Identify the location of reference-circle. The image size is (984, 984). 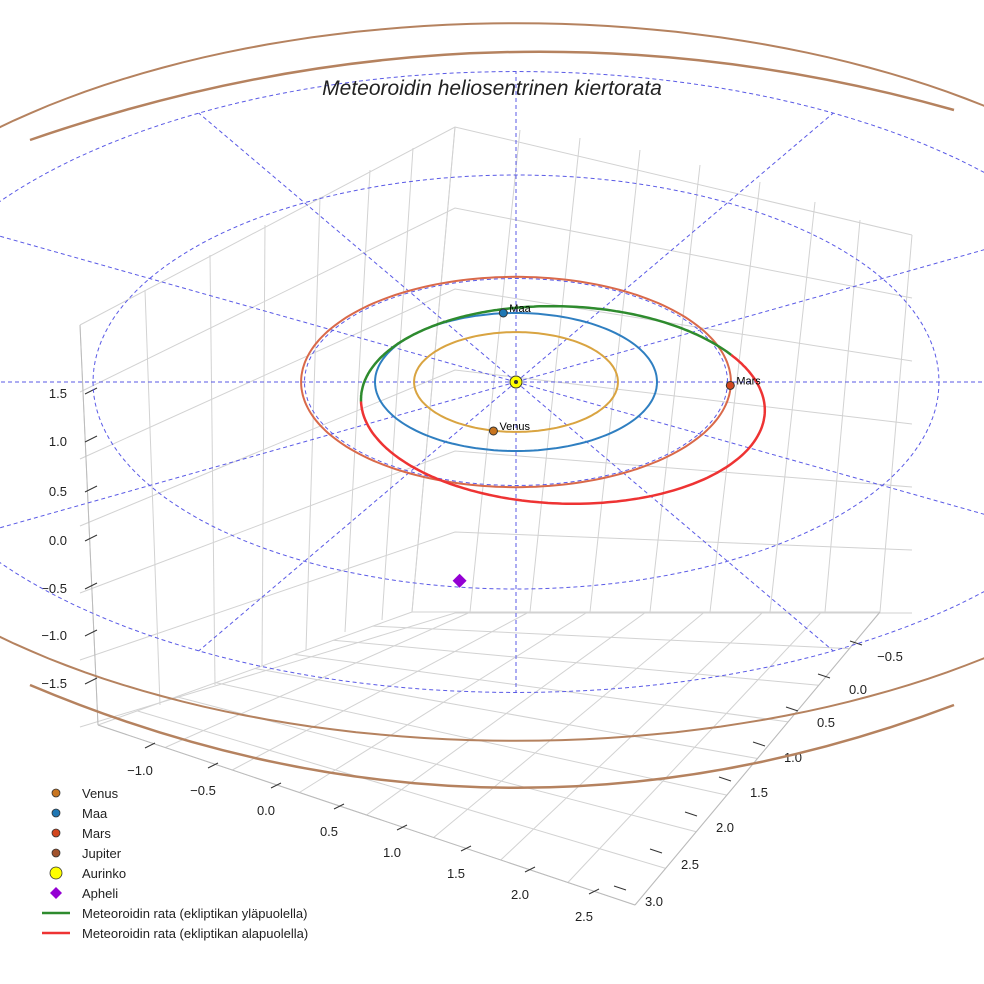
(515, 382).